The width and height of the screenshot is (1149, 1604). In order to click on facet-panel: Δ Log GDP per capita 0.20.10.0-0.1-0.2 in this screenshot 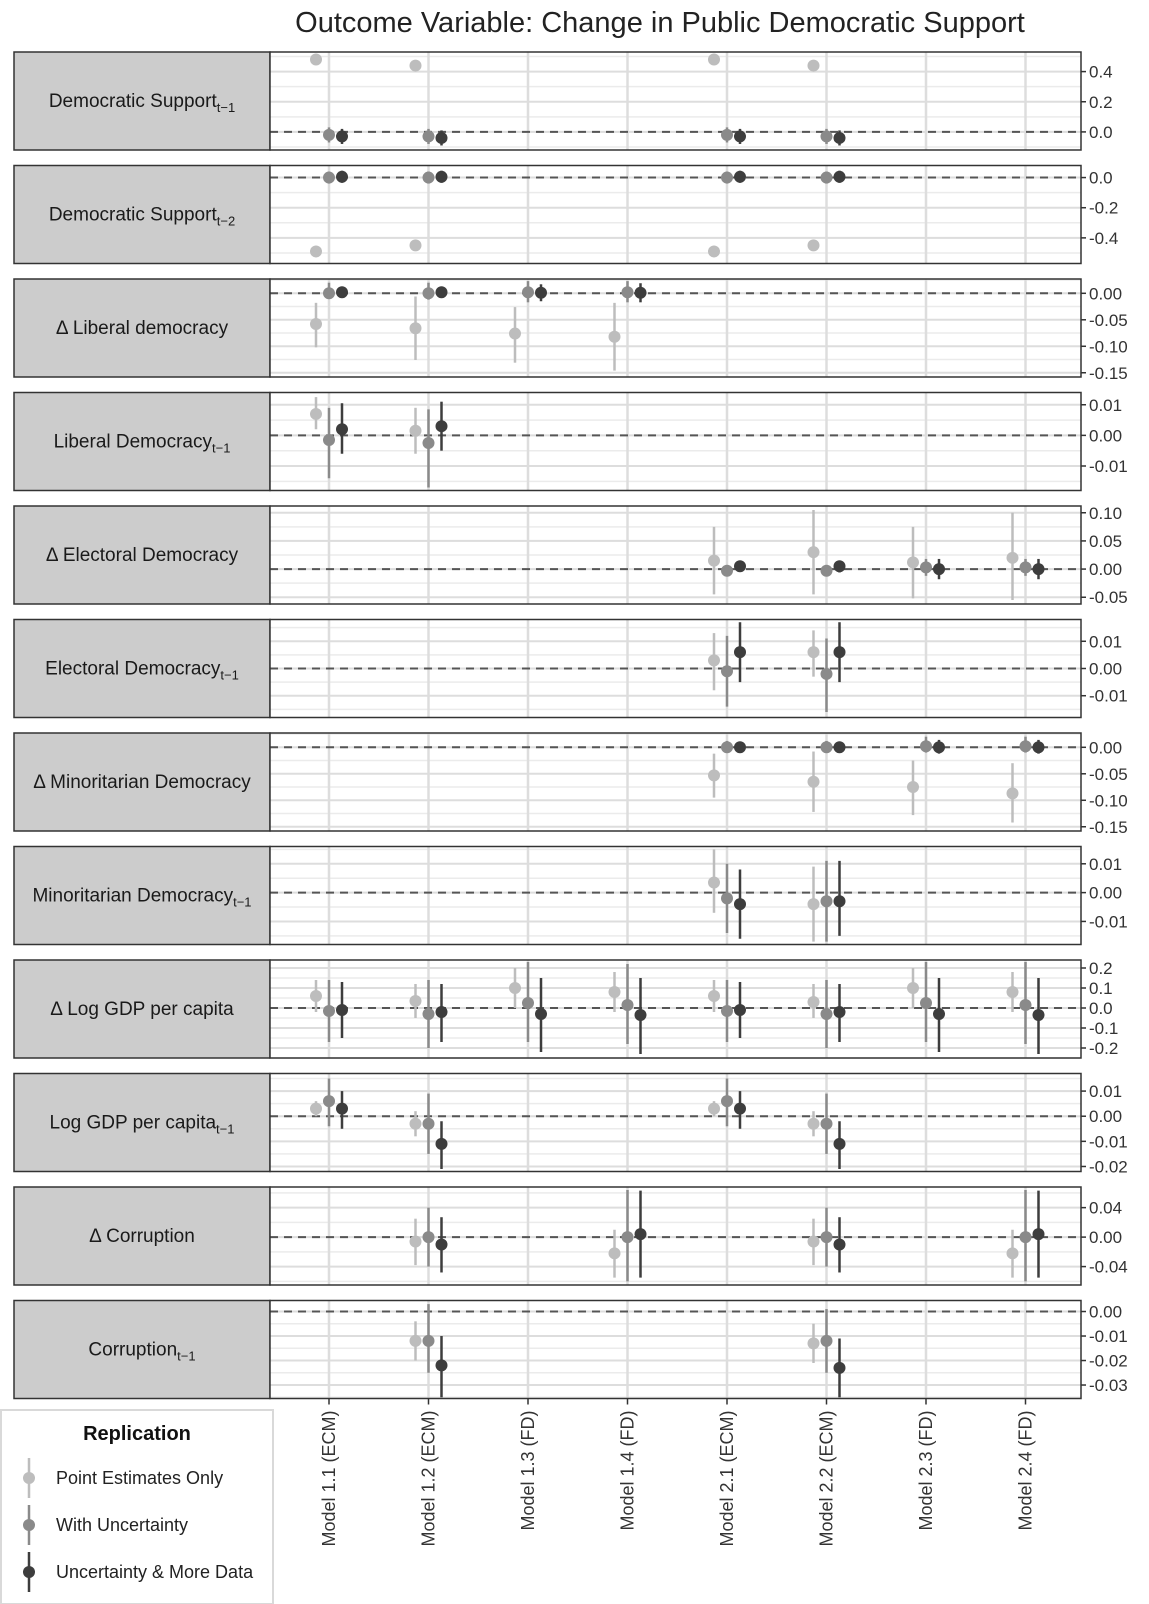, I will do `click(565, 1009)`.